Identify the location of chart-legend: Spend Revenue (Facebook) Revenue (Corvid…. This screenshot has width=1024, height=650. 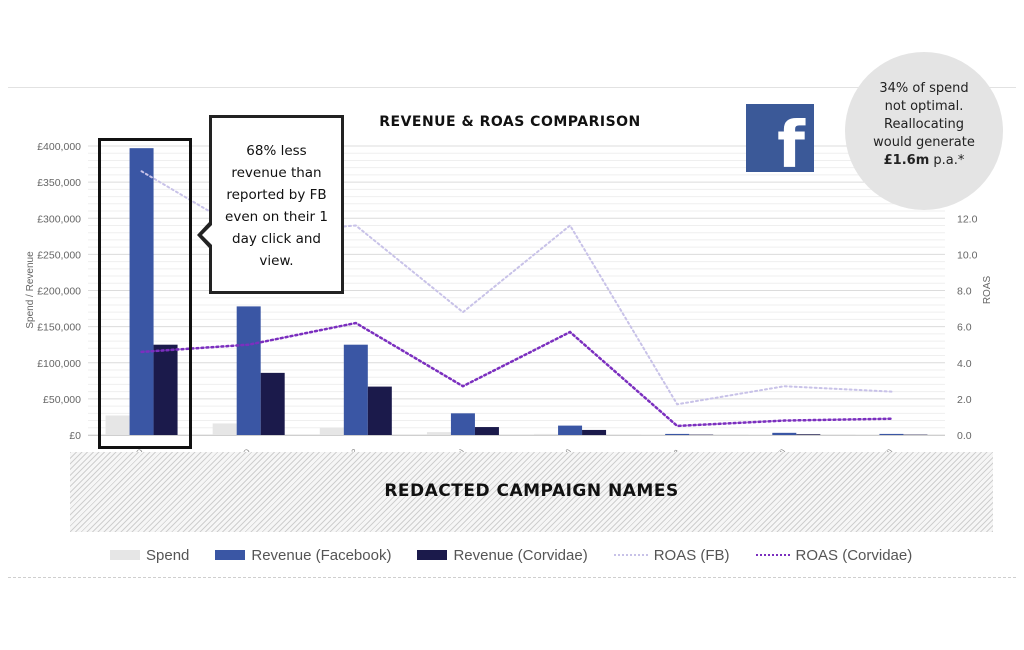
(520, 555).